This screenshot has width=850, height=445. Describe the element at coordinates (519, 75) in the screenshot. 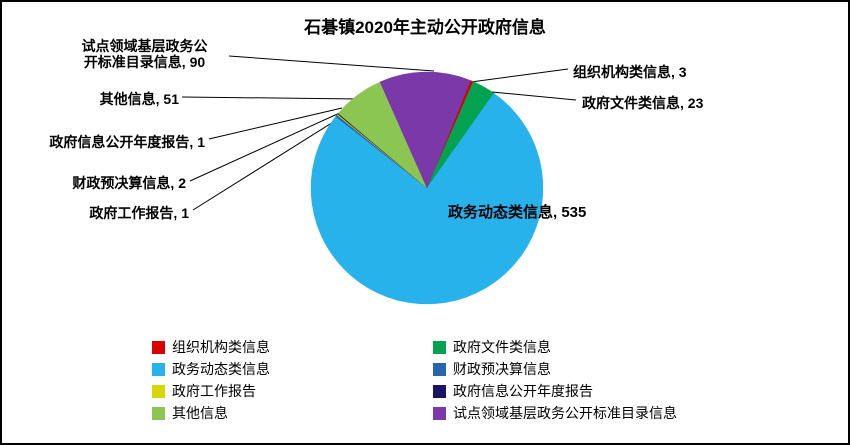

I see `leader-line-zuzhi` at that location.